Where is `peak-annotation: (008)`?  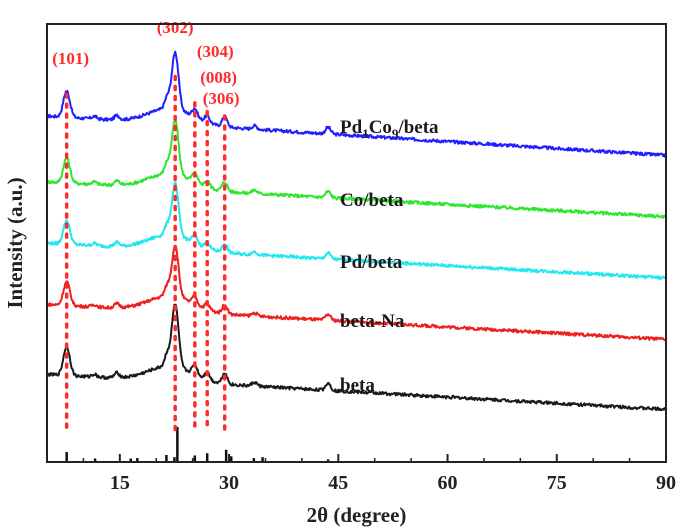
peak-annotation: (008) is located at coordinates (218, 77).